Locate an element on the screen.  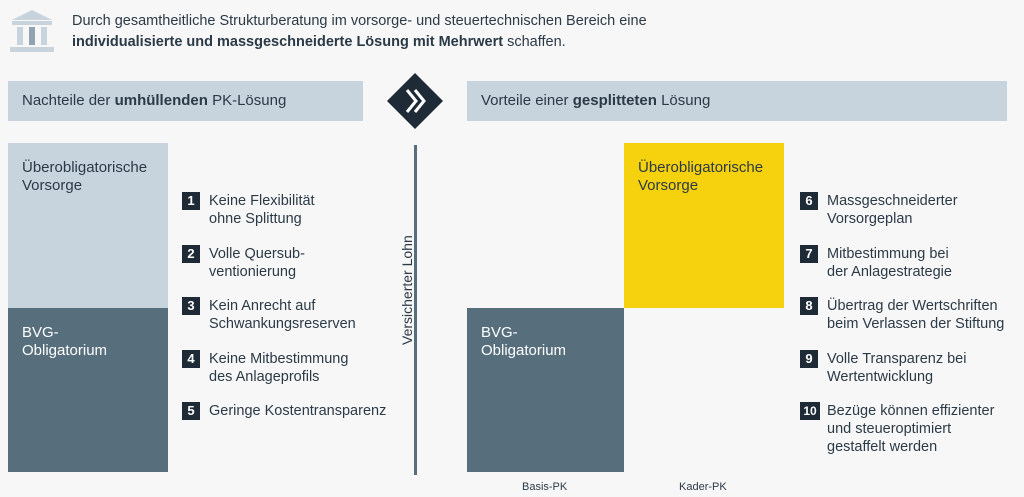
intro-line-2-rest: schaffen. is located at coordinates (534, 42).